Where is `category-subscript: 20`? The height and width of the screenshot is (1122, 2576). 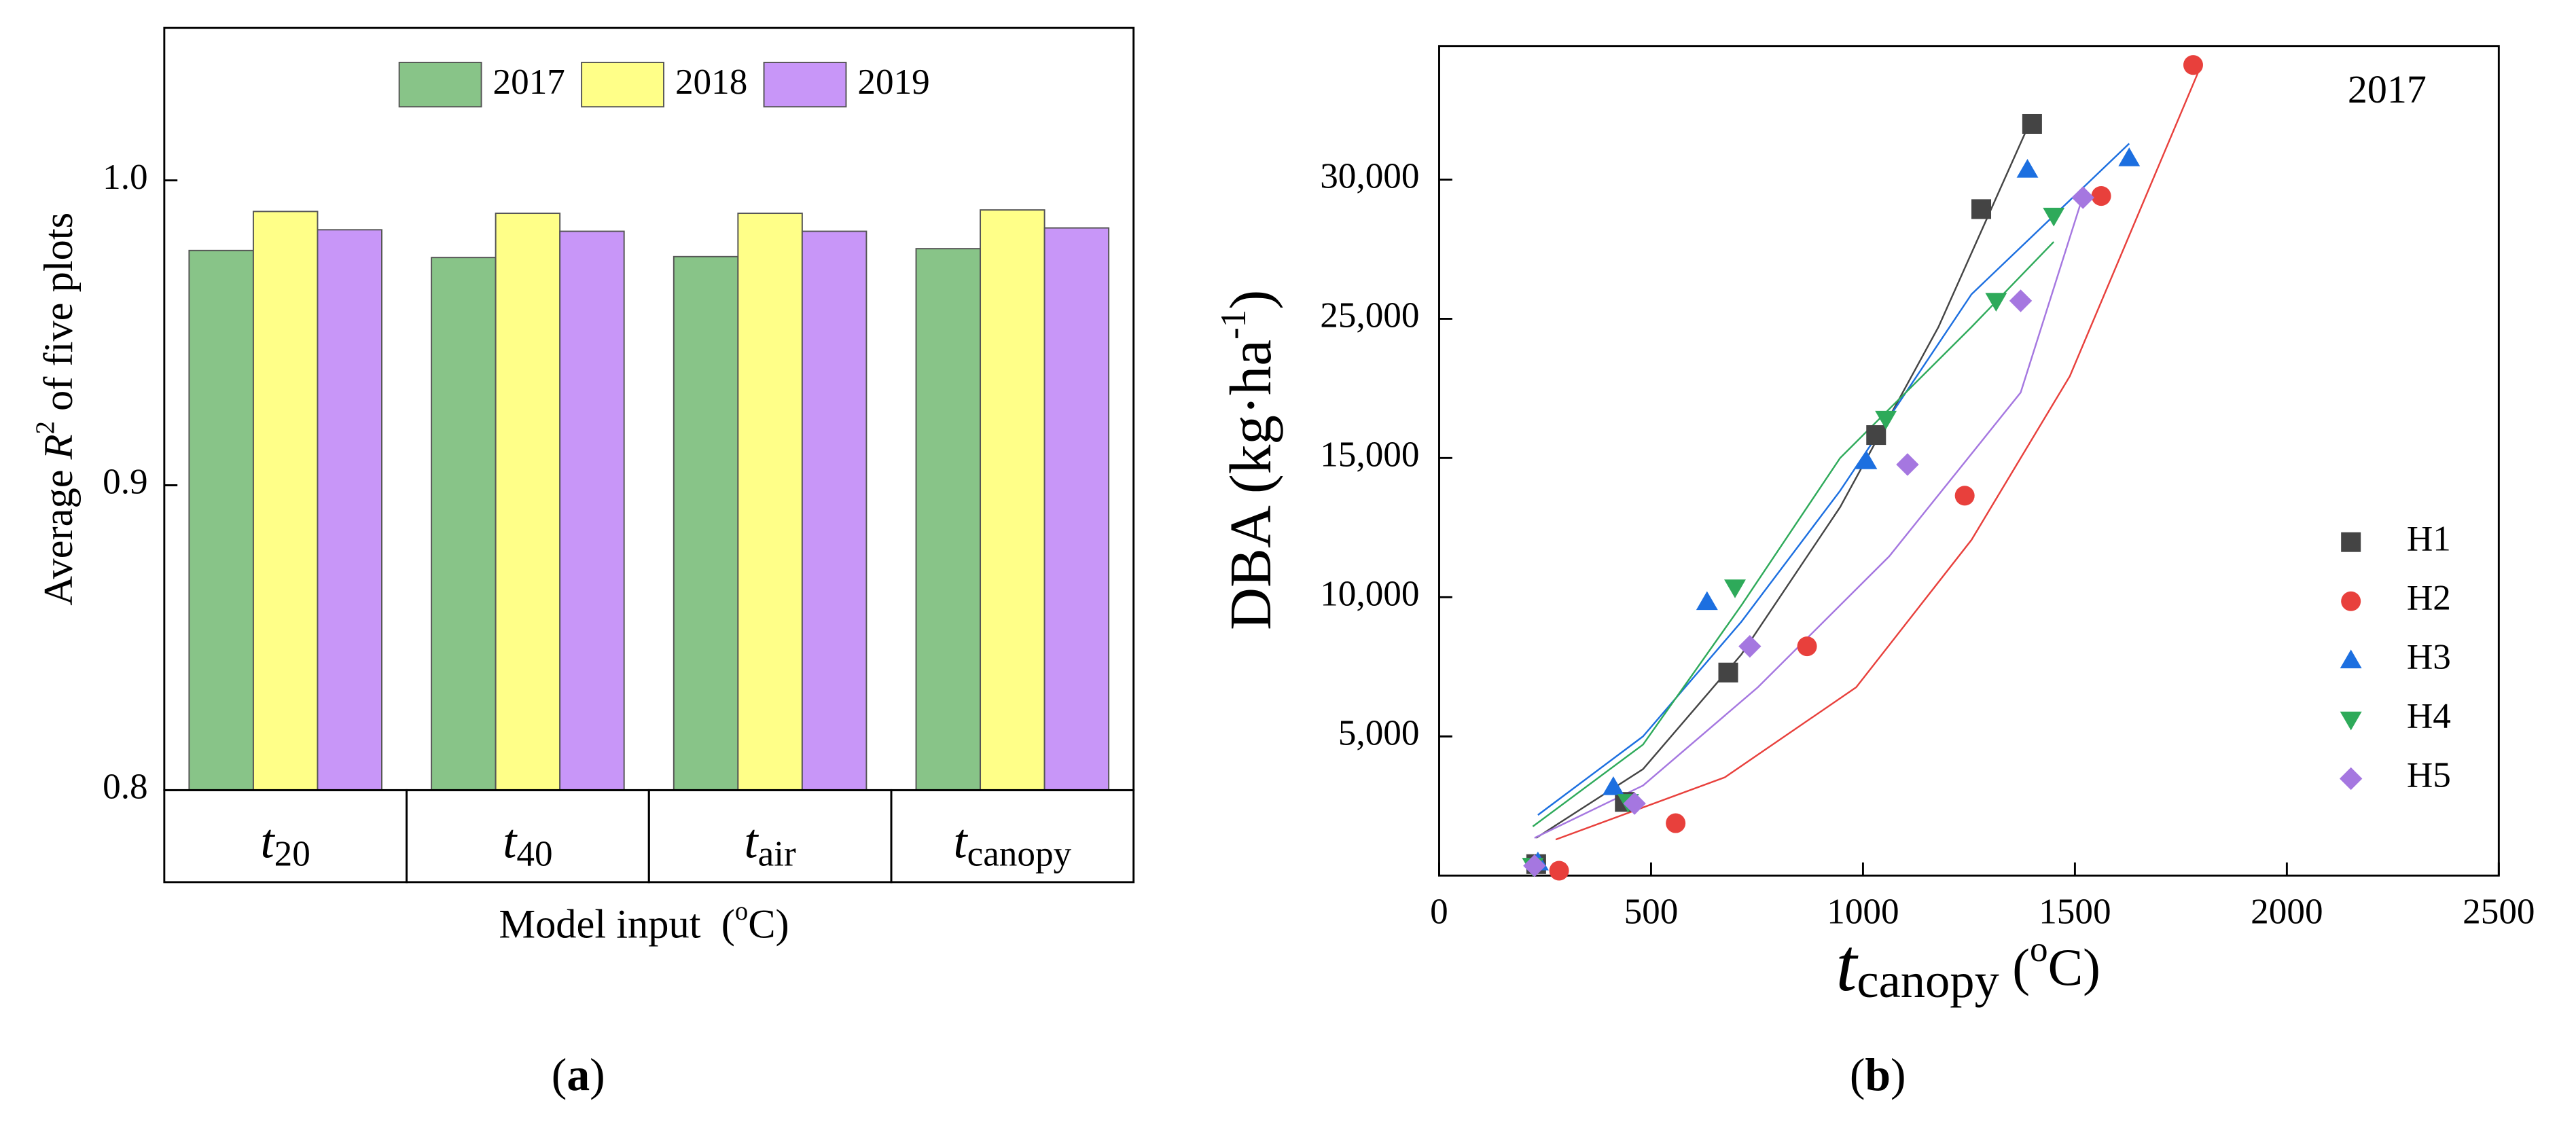 category-subscript: 20 is located at coordinates (292, 854).